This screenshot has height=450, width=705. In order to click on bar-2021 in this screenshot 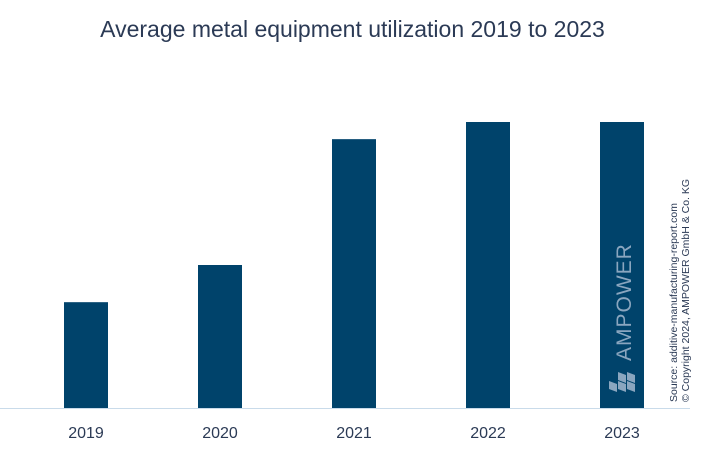, I will do `click(354, 273)`.